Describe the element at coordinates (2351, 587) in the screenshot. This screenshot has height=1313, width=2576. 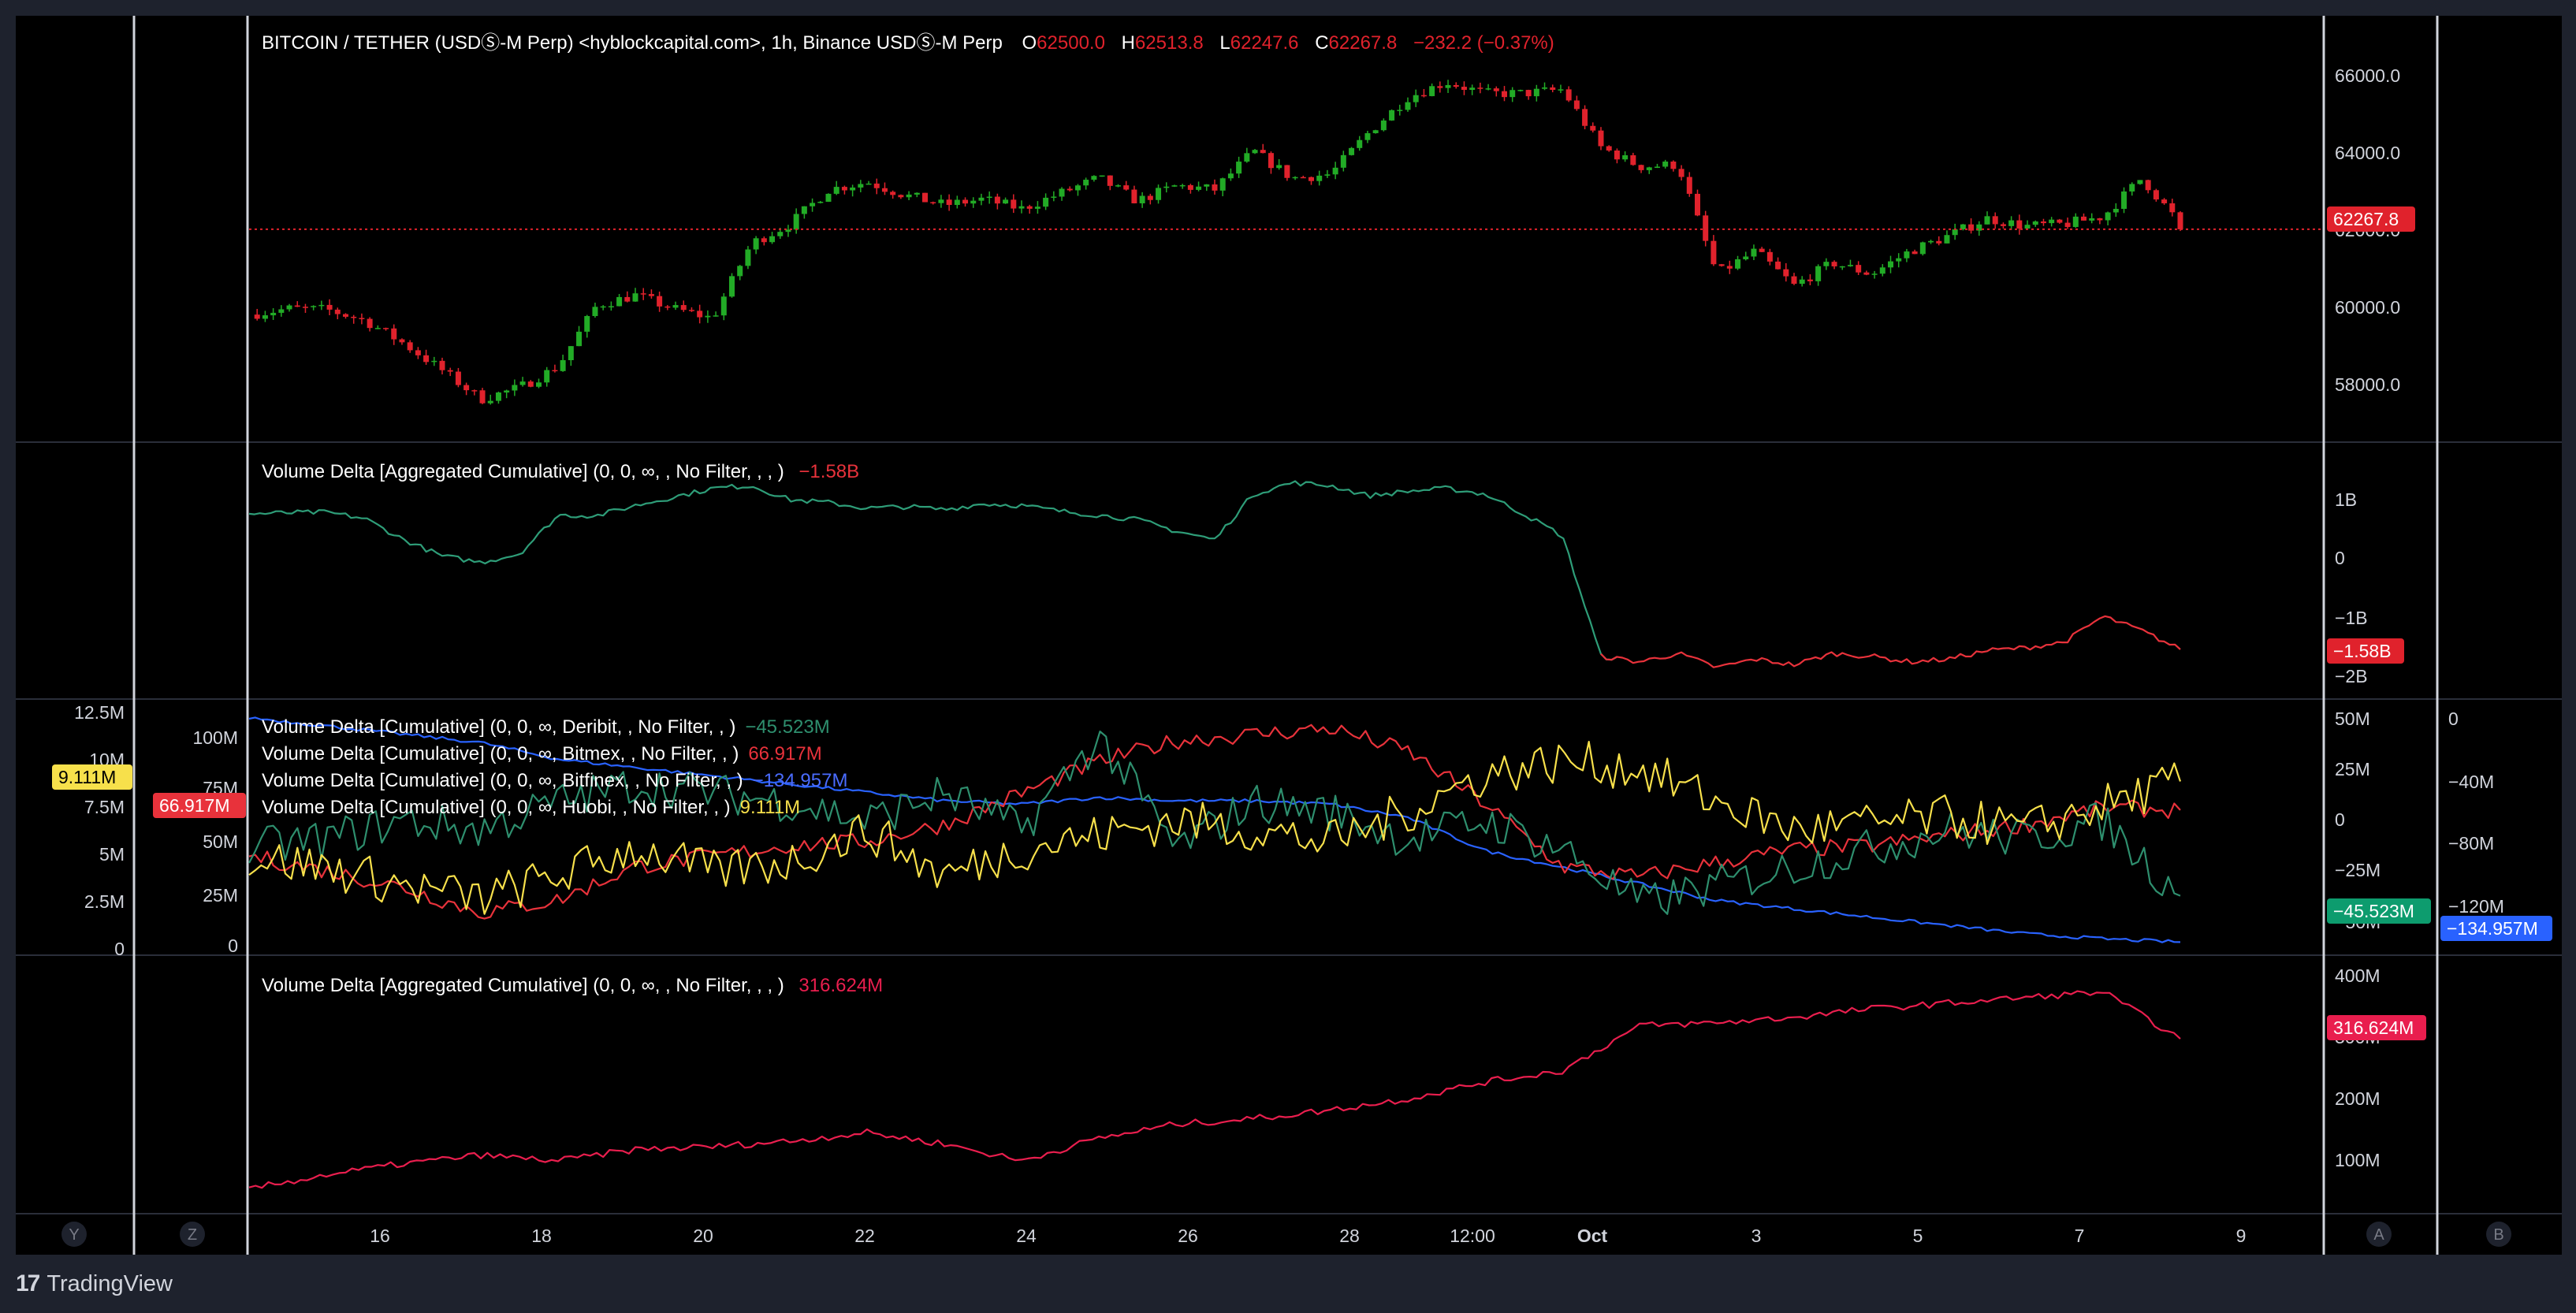
I see `agg1-axis: 1B 0 −1B −2B` at that location.